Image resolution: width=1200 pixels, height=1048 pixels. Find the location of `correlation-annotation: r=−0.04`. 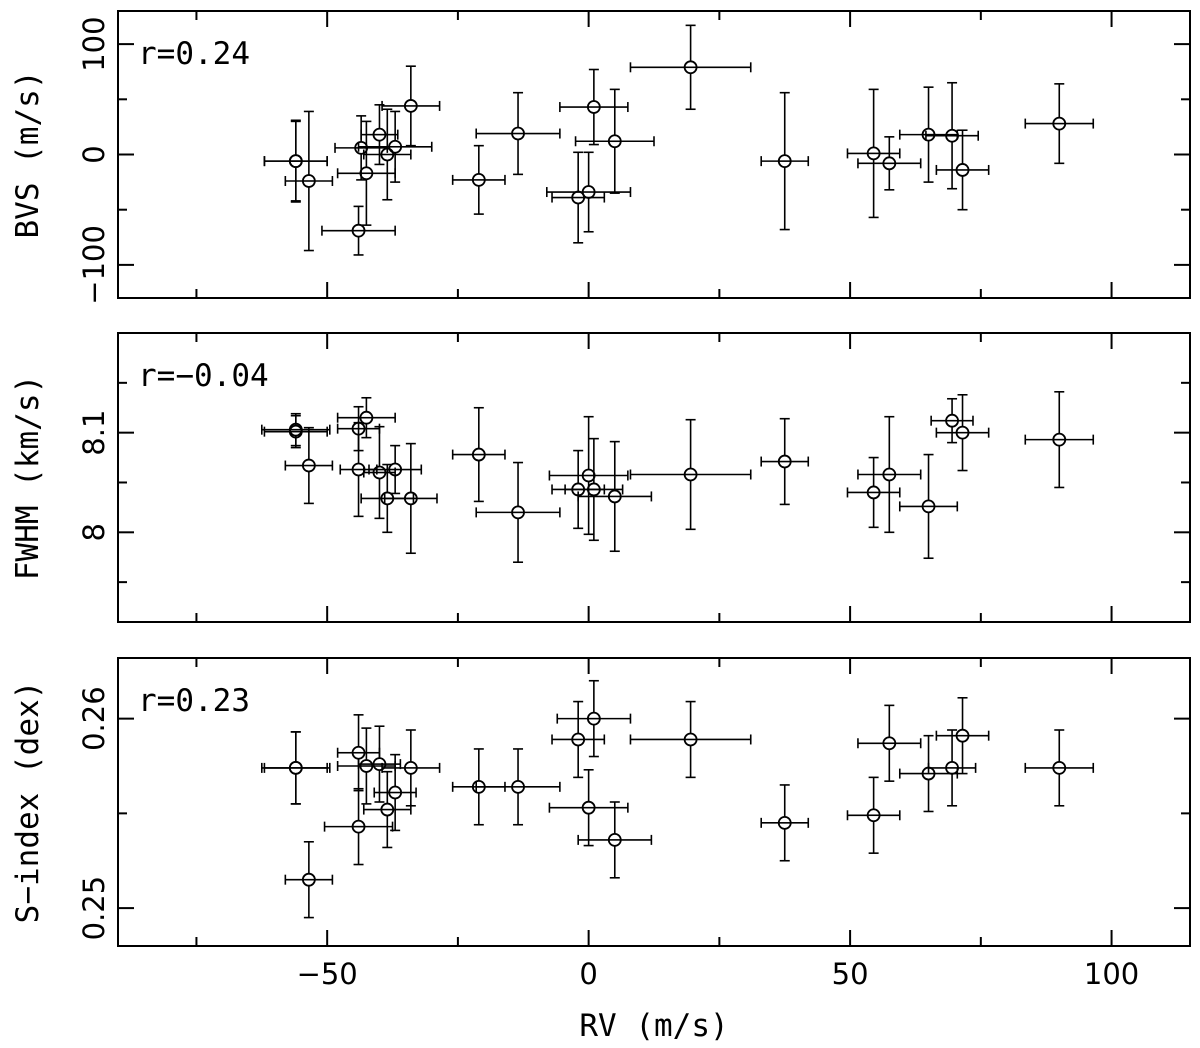

correlation-annotation: r=−0.04 is located at coordinates (203, 376).